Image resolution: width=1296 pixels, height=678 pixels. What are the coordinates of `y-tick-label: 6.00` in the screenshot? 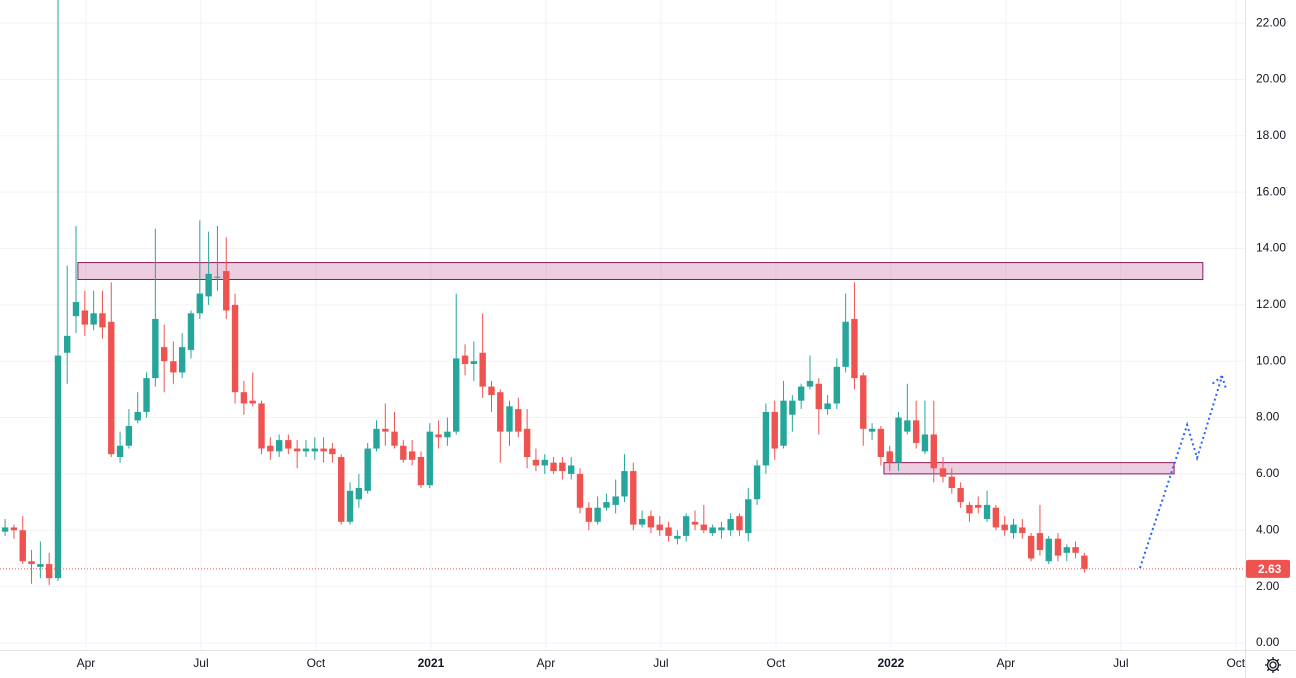 It's located at (1268, 473).